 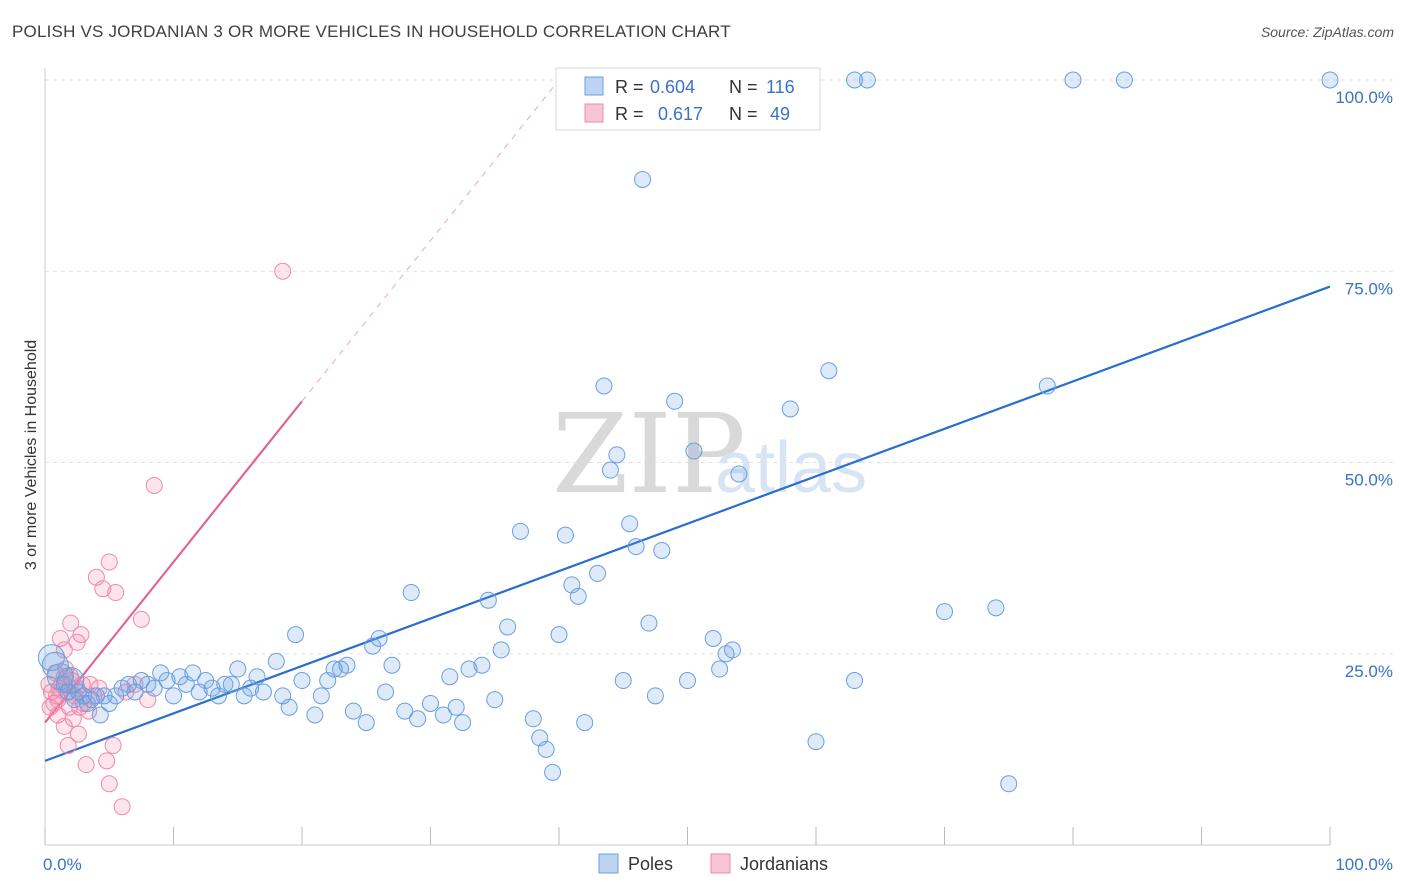 I want to click on bottom-legend-label-jordanians: Jordanians, so click(x=784, y=864).